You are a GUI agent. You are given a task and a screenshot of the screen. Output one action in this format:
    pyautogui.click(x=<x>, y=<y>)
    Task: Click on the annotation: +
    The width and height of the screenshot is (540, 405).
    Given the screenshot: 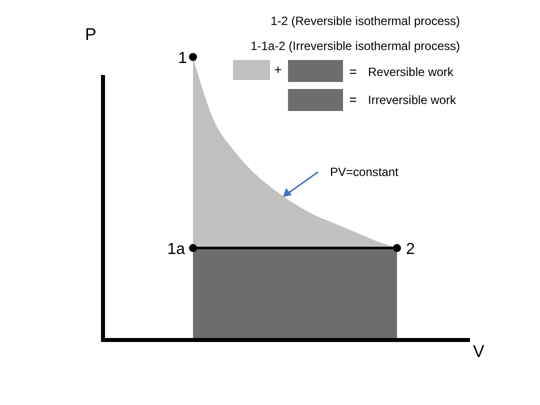 What is the action you would take?
    pyautogui.click(x=278, y=69)
    